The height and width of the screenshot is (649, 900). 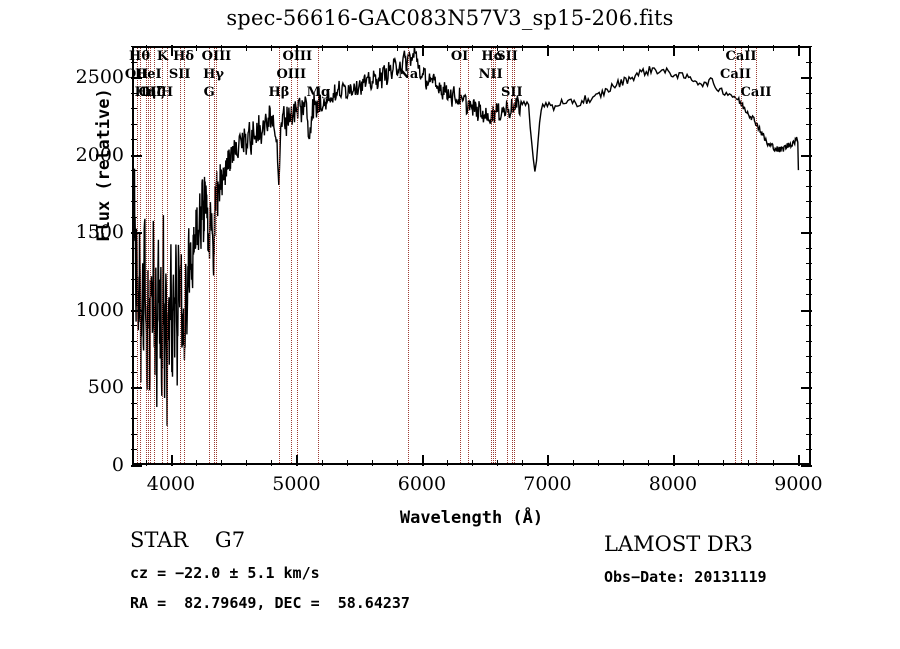 What do you see at coordinates (450, 18) in the screenshot?
I see `page-title: spec-56616-GAC083N57V3_sp15-206.fits` at bounding box center [450, 18].